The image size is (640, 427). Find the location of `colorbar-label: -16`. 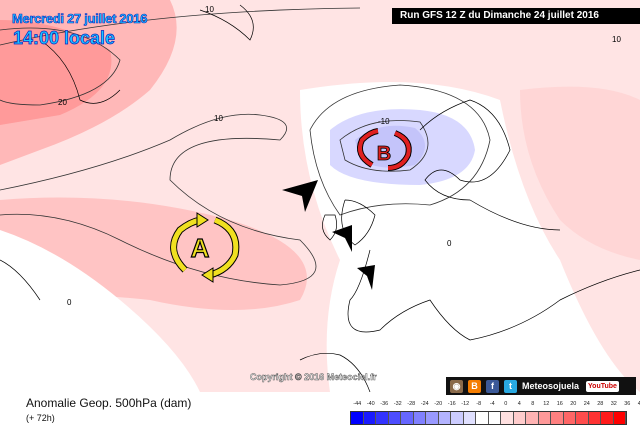

colorbar-label: -16 is located at coordinates (451, 404).